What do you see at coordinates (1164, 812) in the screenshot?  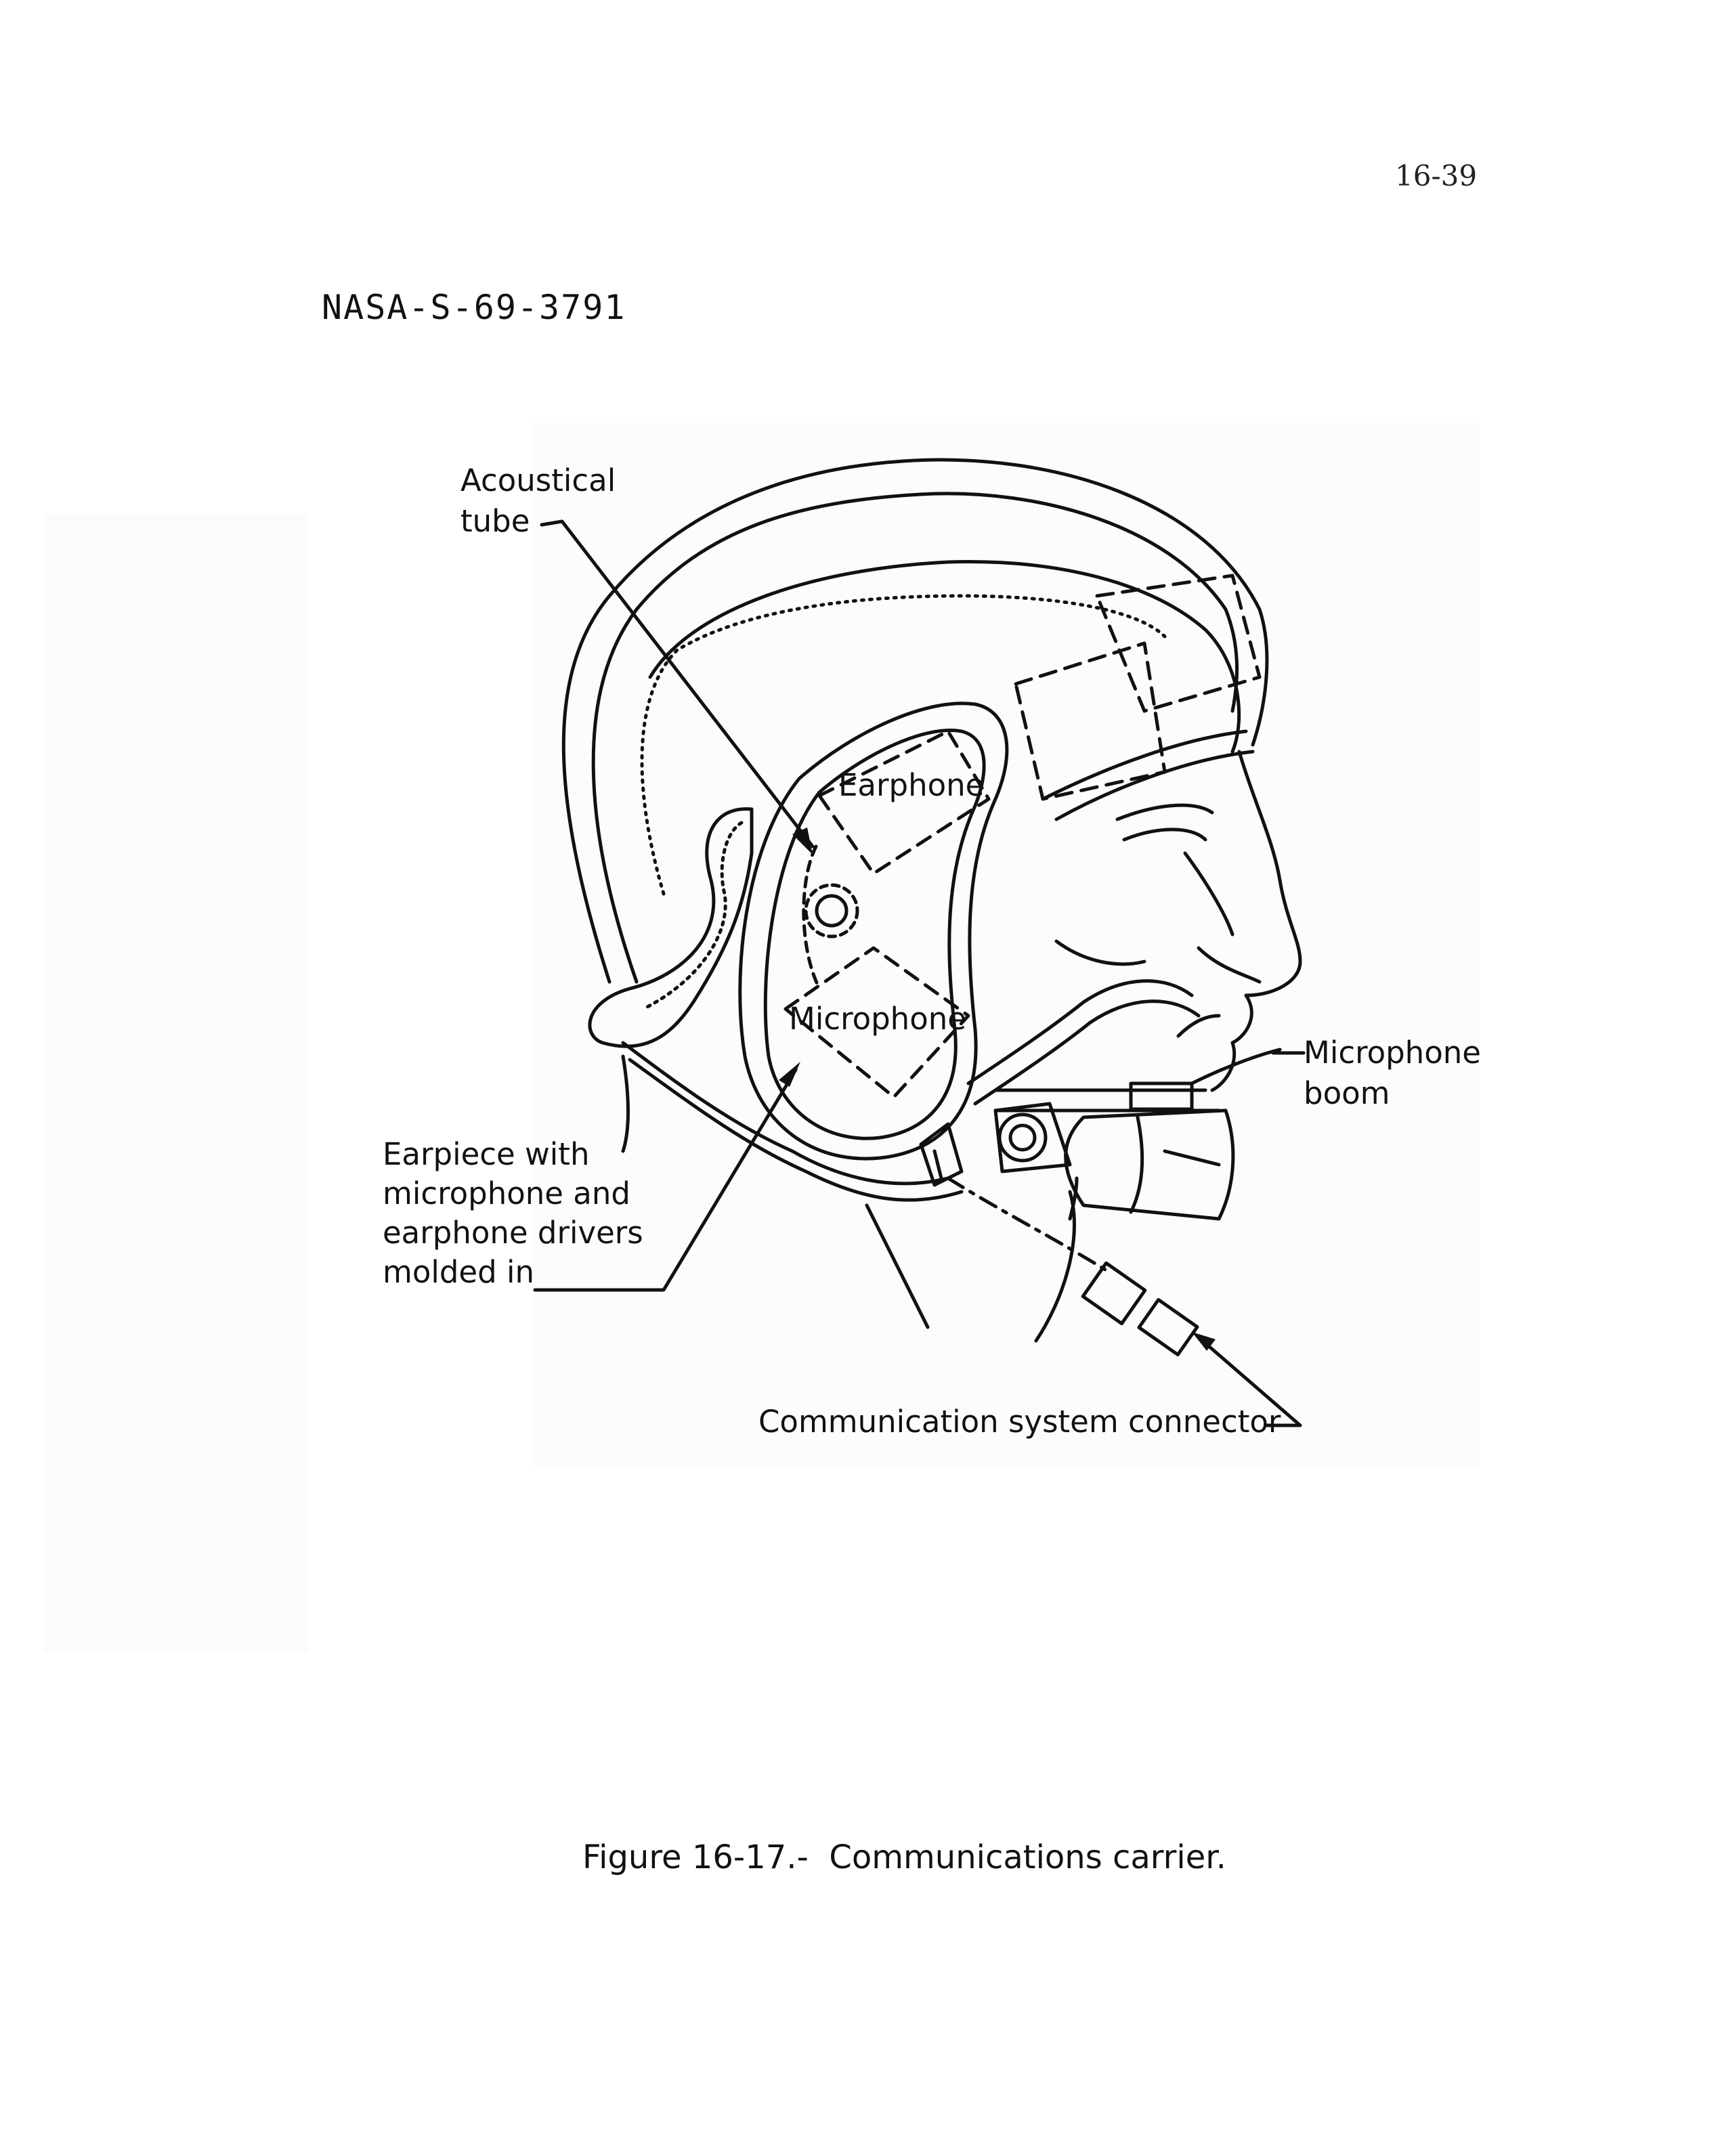 I see `brow` at bounding box center [1164, 812].